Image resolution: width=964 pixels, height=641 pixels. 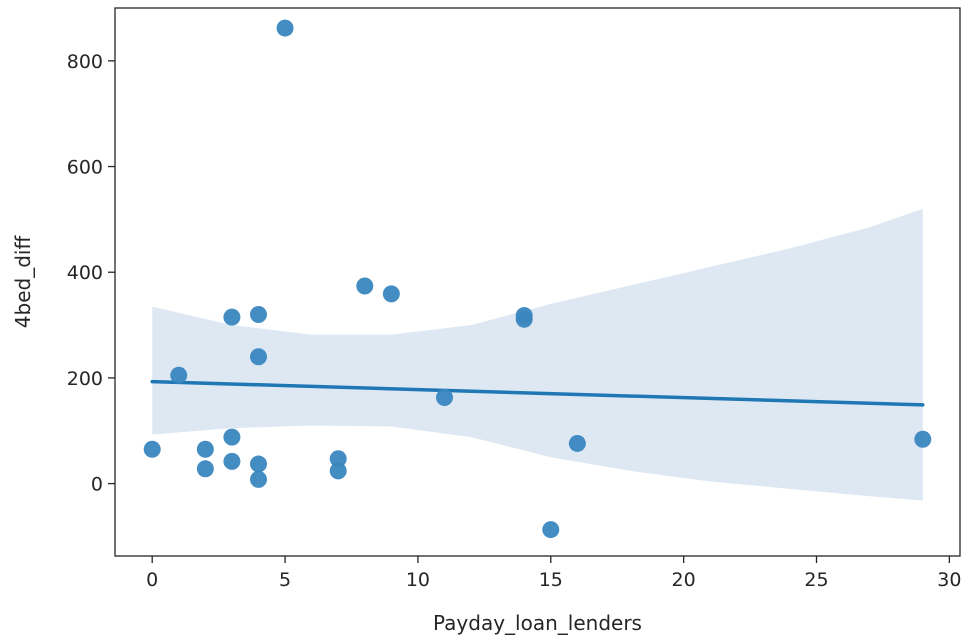 I want to click on x-tick-label: 0, so click(x=152, y=580).